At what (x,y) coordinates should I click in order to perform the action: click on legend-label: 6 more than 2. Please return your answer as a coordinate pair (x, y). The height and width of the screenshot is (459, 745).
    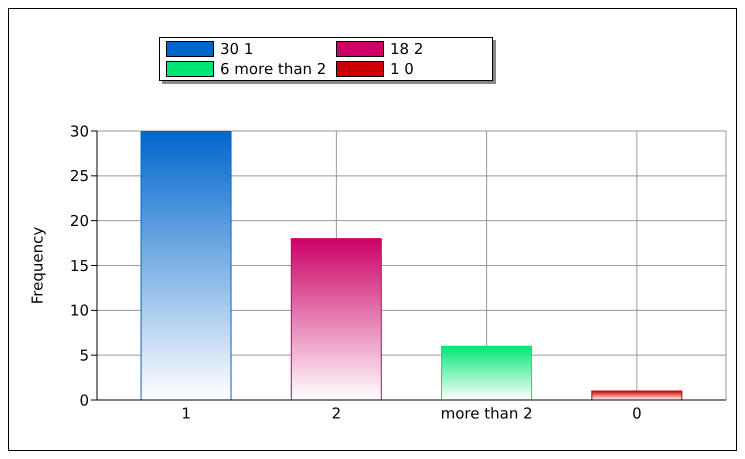
    Looking at the image, I should click on (273, 69).